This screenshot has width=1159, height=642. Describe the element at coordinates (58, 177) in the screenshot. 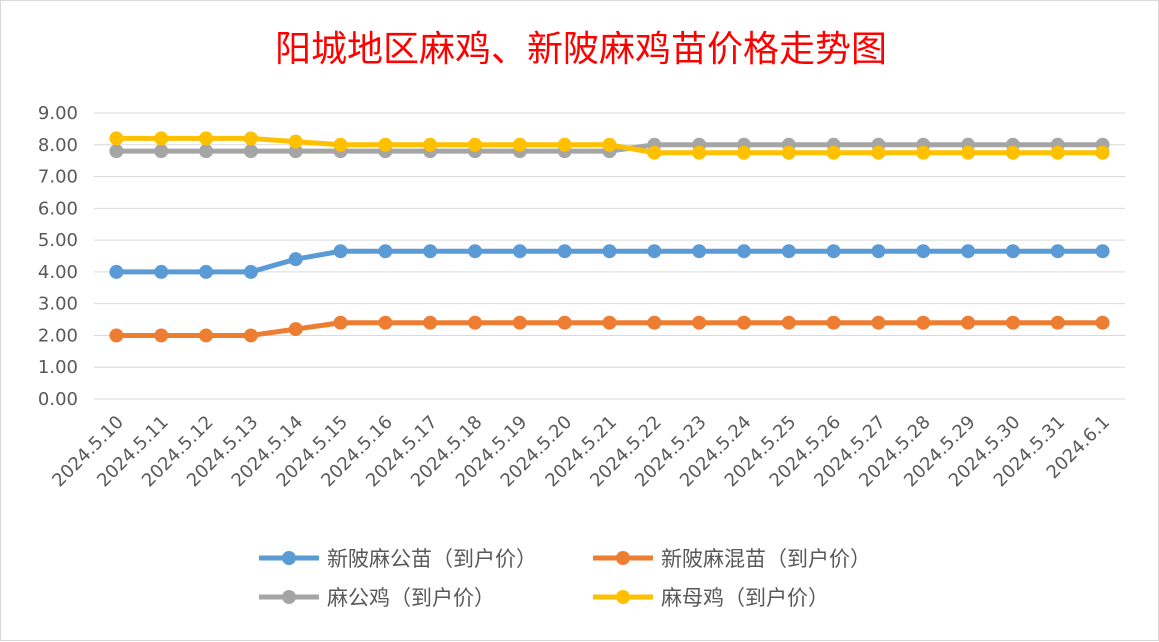

I see `y-tick-label: 7.00` at that location.